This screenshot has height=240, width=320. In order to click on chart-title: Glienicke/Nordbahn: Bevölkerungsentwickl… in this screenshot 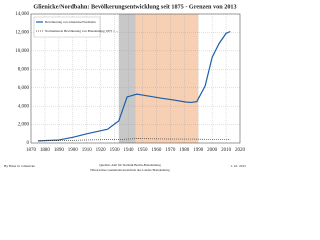, I will do `click(134, 6)`.